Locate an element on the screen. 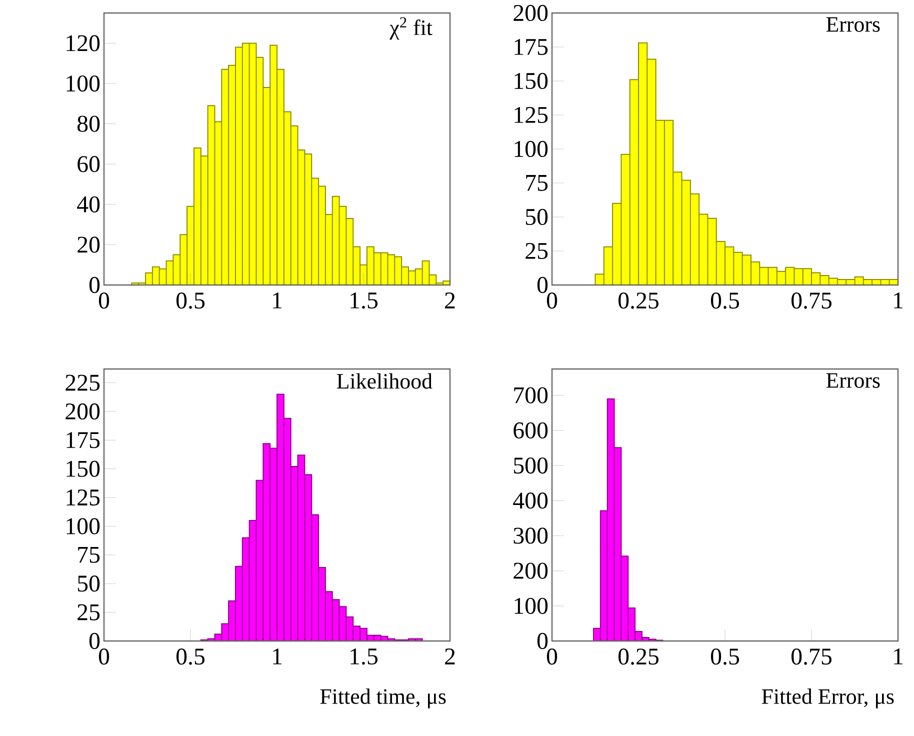 The height and width of the screenshot is (736, 914). y-tick-label: 60 is located at coordinates (89, 164).